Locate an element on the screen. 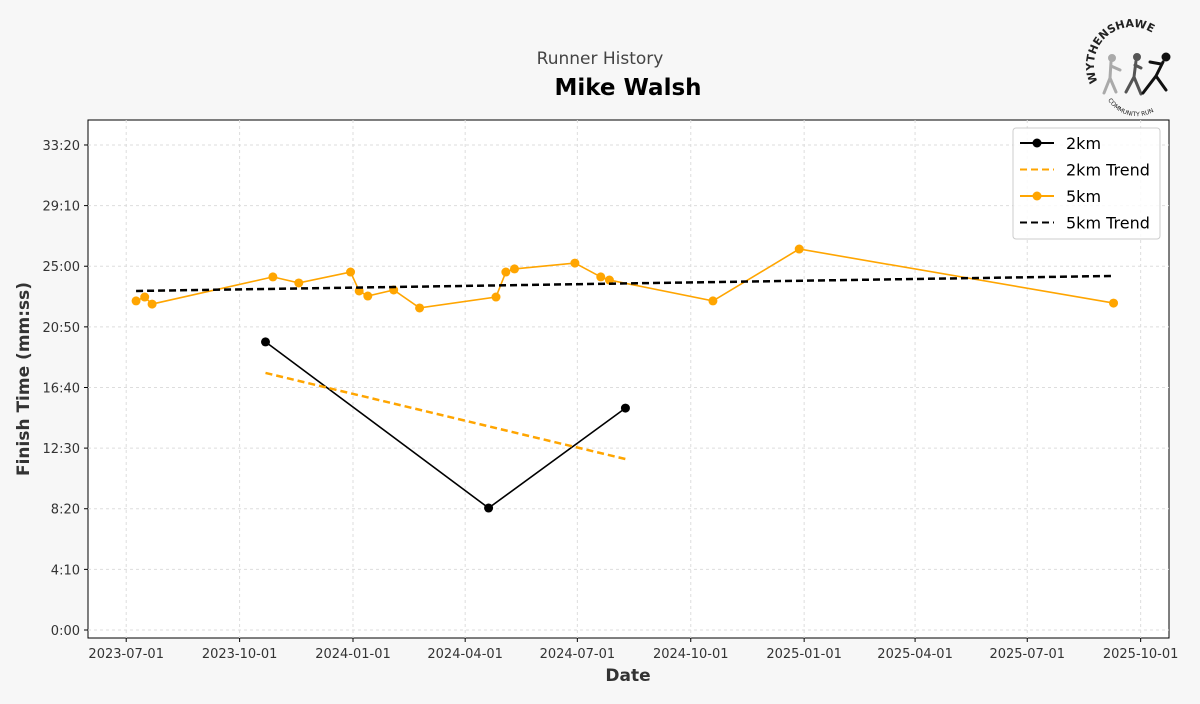 The image size is (1200, 704). x-tick-label: 2024-07-01 is located at coordinates (578, 654).